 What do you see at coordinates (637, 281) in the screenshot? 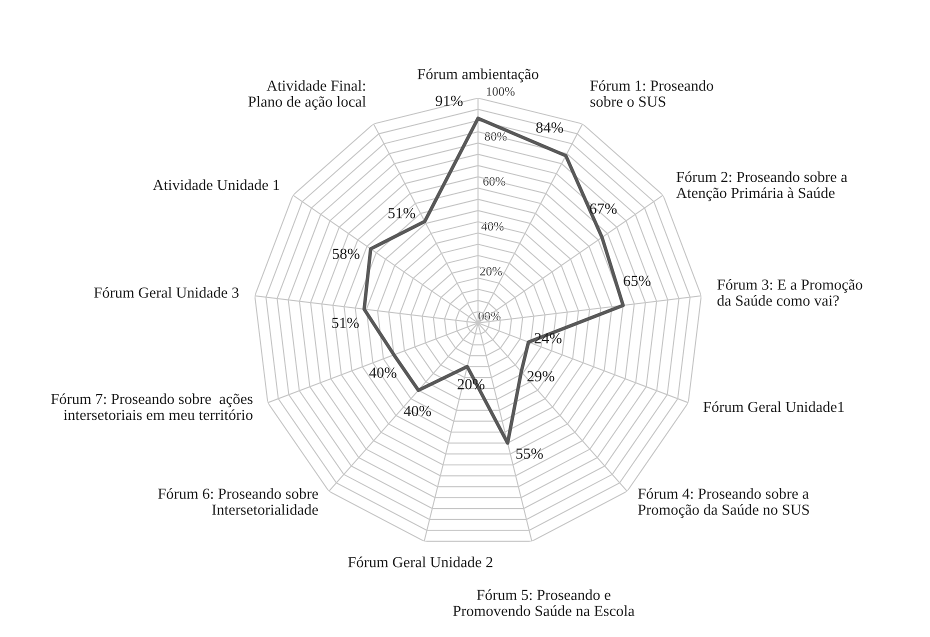
I see `data-label: 65%` at bounding box center [637, 281].